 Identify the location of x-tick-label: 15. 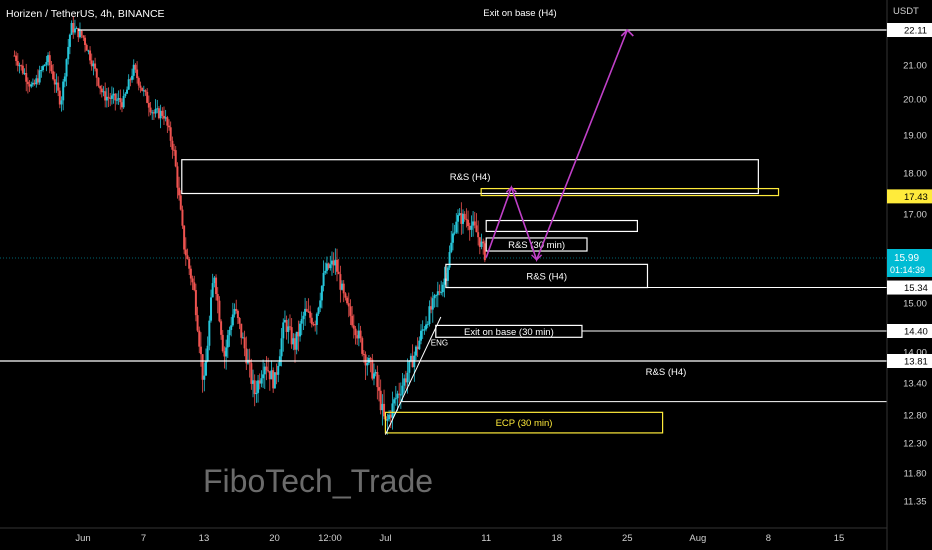
(839, 538).